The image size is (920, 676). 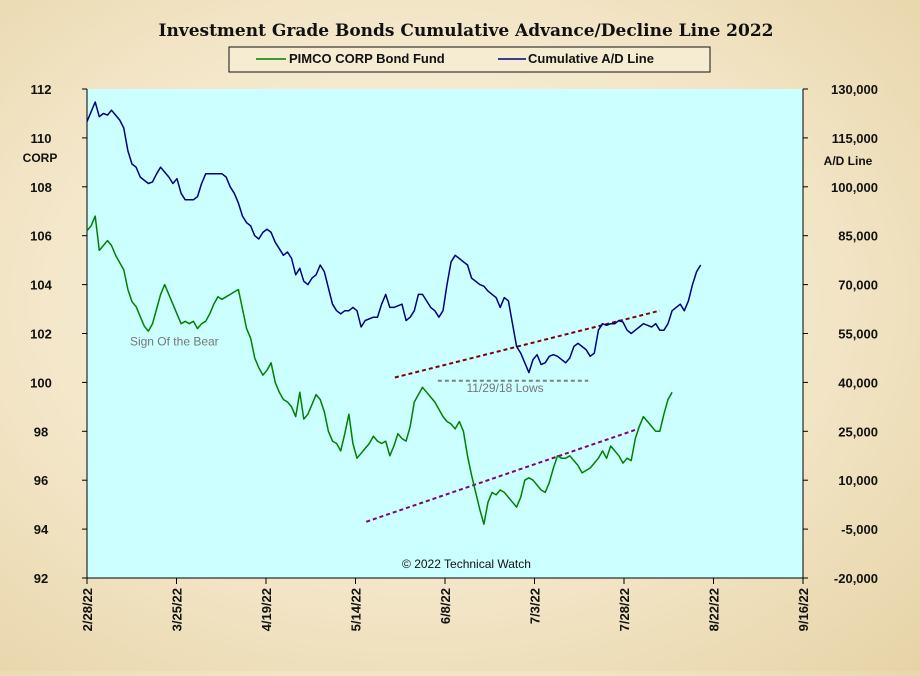 What do you see at coordinates (41, 285) in the screenshot?
I see `y-tick-label-left: 104` at bounding box center [41, 285].